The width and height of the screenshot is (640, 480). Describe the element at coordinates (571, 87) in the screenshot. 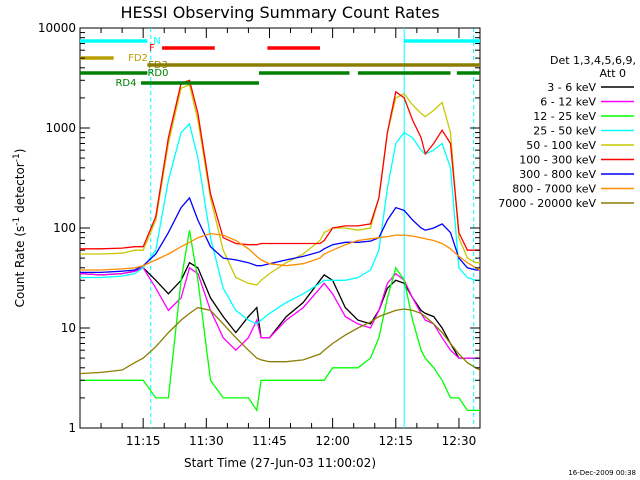

I see `legend-label-1: 3 - 6 keV` at that location.